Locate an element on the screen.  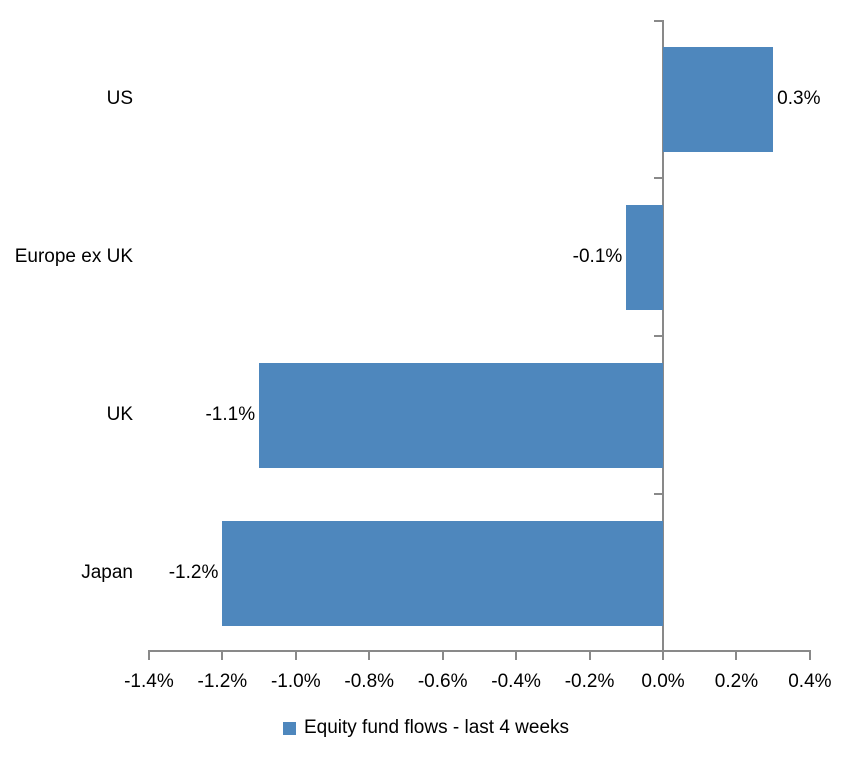
category-label: Japan is located at coordinates (107, 572).